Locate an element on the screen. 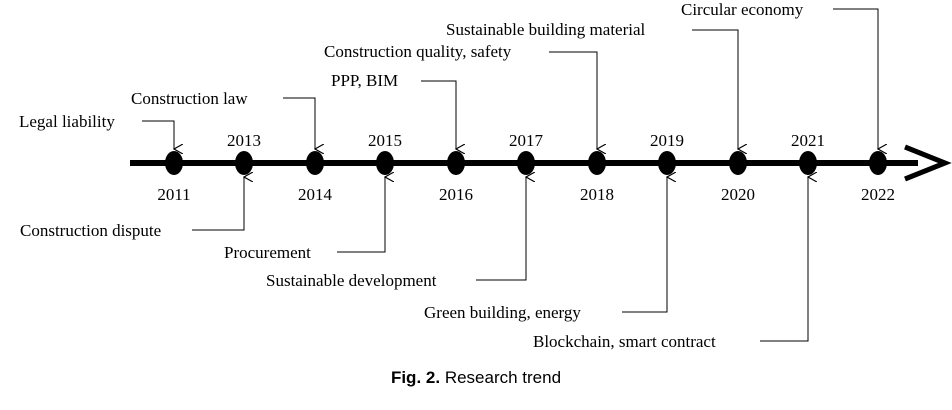 The width and height of the screenshot is (952, 410). connector-sustainable-material is located at coordinates (715, 89).